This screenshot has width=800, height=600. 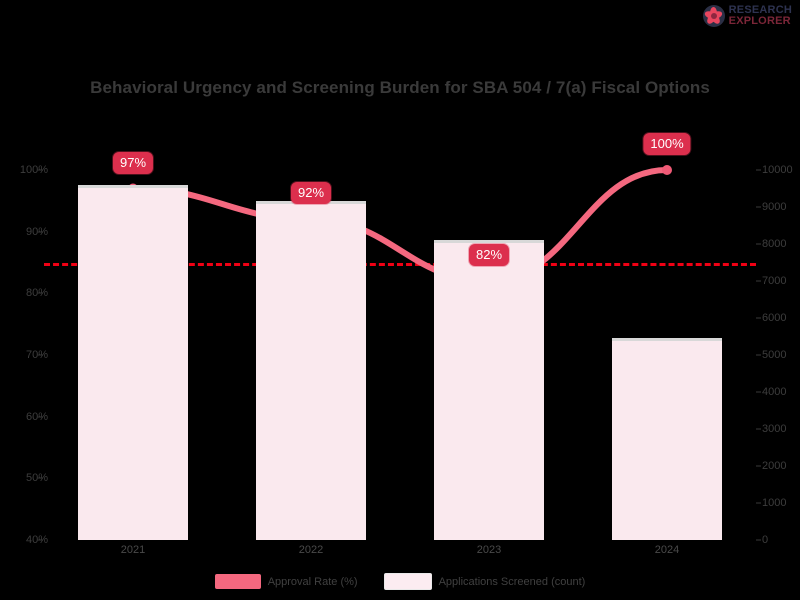 What do you see at coordinates (407, 581) in the screenshot?
I see `bar-swatch` at bounding box center [407, 581].